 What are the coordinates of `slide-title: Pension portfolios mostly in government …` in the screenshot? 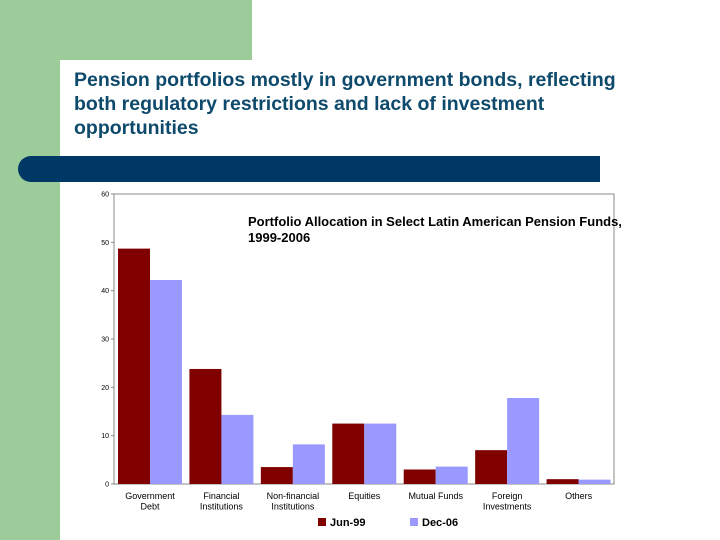 It's located at (345, 104).